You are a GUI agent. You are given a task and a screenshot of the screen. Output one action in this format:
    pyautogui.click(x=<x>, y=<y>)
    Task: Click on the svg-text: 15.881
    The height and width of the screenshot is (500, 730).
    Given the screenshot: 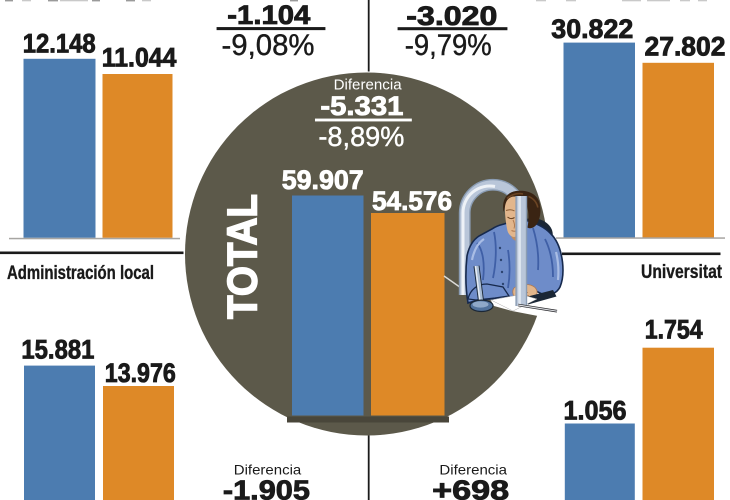 What is the action you would take?
    pyautogui.click(x=57, y=350)
    